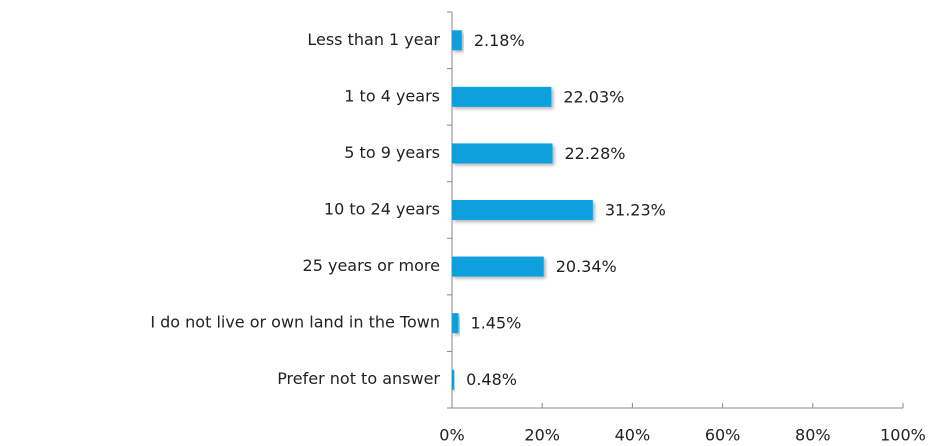  I want to click on category-label: 25 years or more, so click(371, 265).